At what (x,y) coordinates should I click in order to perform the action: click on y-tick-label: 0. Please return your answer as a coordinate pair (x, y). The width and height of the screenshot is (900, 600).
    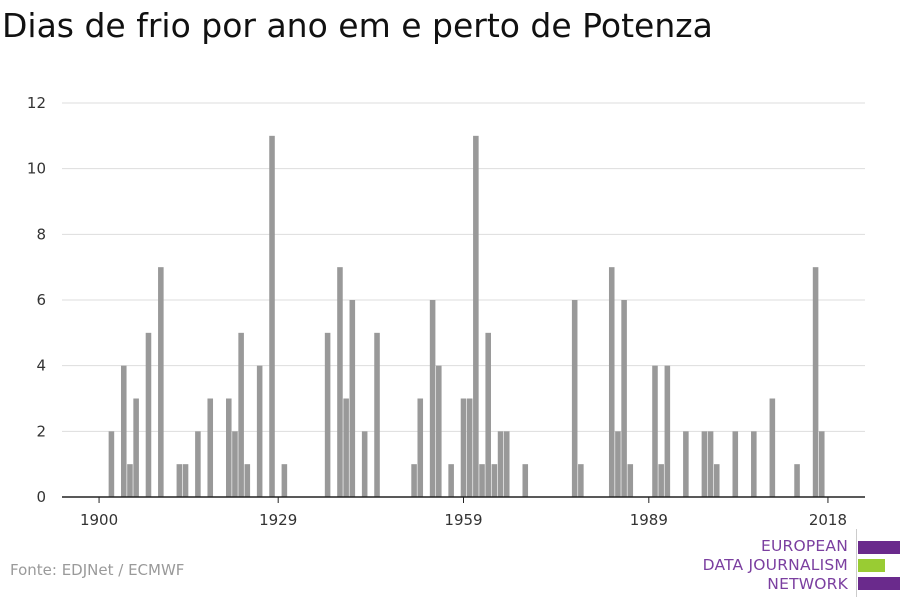
    Looking at the image, I should click on (41, 497).